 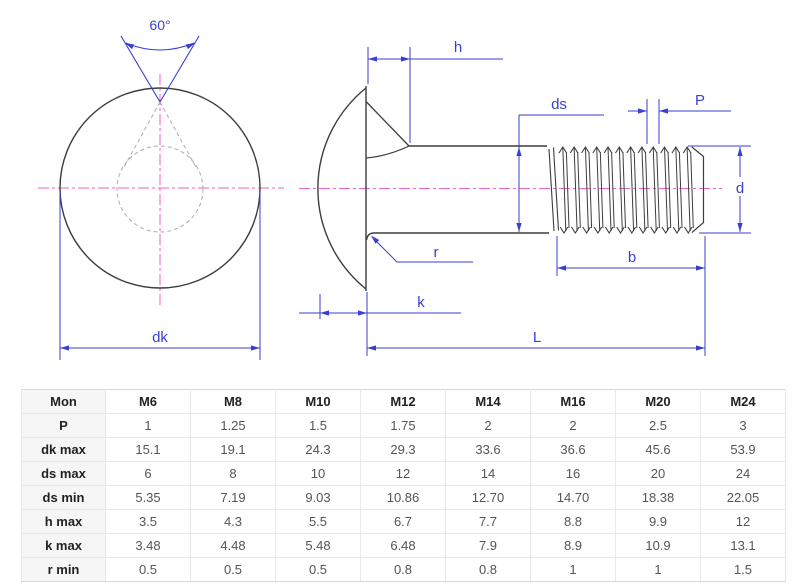 I want to click on row-label: r min, so click(x=63, y=569).